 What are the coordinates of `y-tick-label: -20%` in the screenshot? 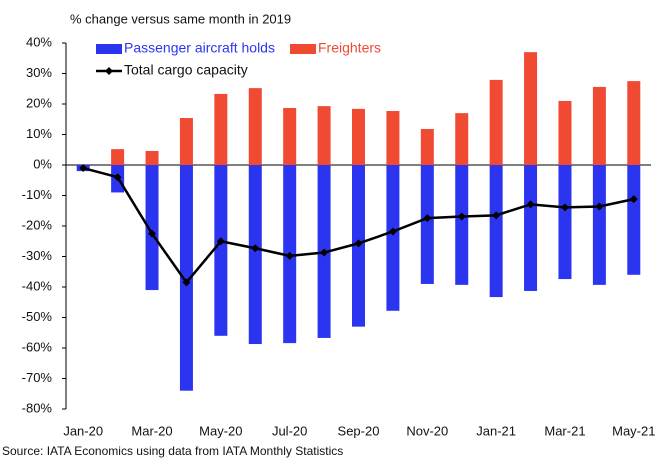 It's located at (37, 224).